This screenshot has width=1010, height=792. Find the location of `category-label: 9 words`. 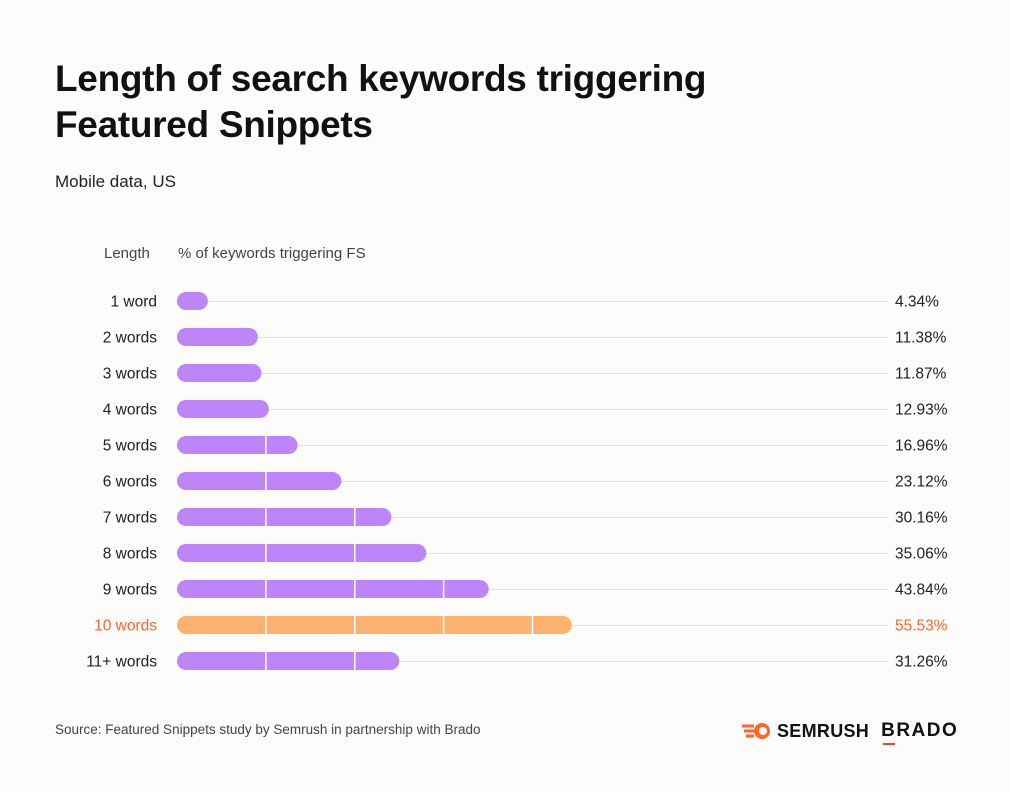

category-label: 9 words is located at coordinates (130, 590).